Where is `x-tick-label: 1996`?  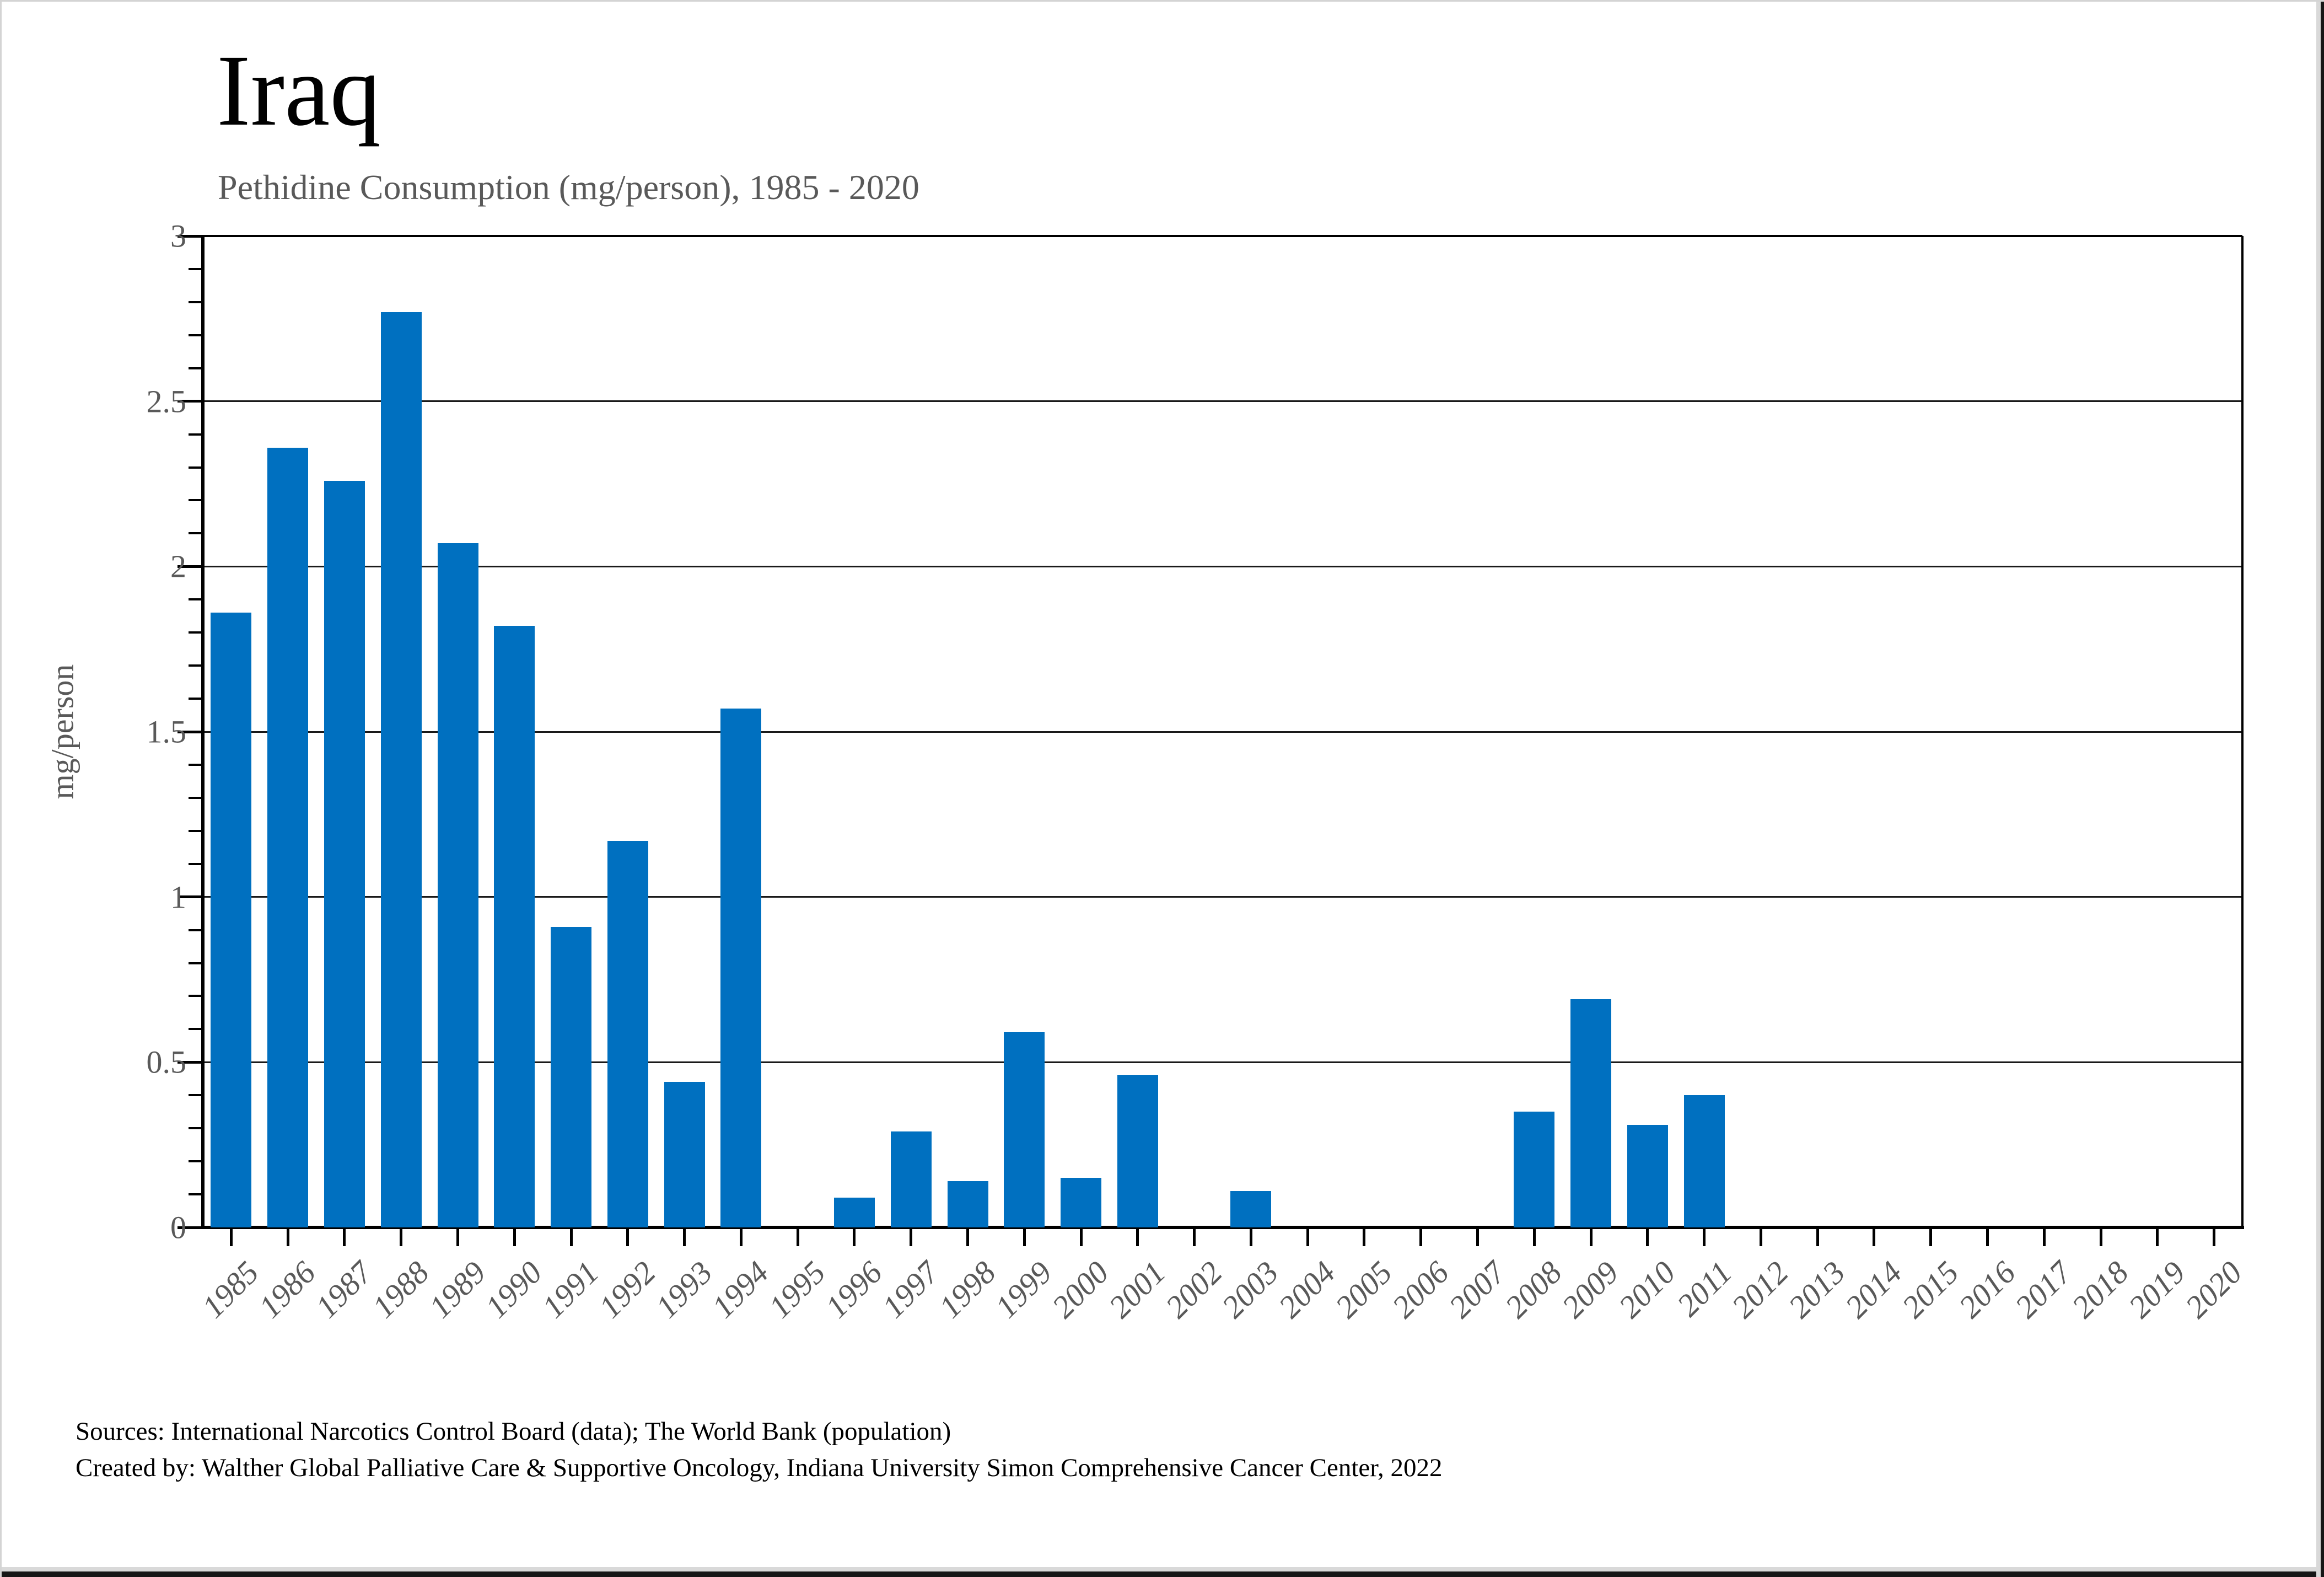
x-tick-label: 1996 is located at coordinates (853, 1289).